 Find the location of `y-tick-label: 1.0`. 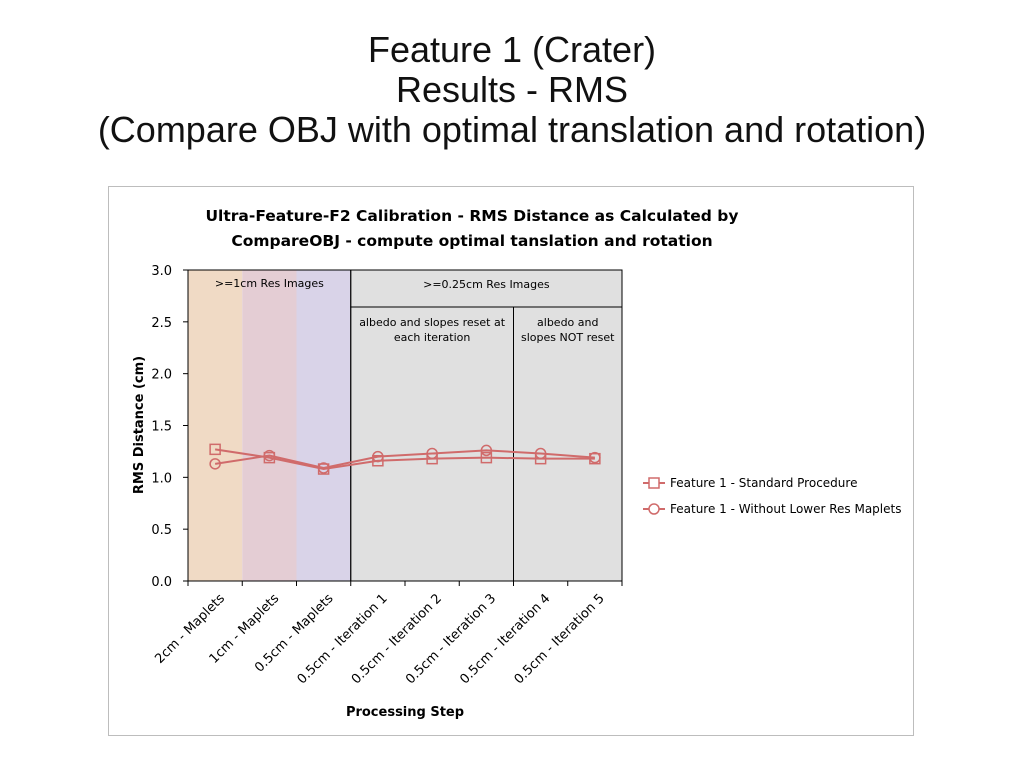

y-tick-label: 1.0 is located at coordinates (161, 478).